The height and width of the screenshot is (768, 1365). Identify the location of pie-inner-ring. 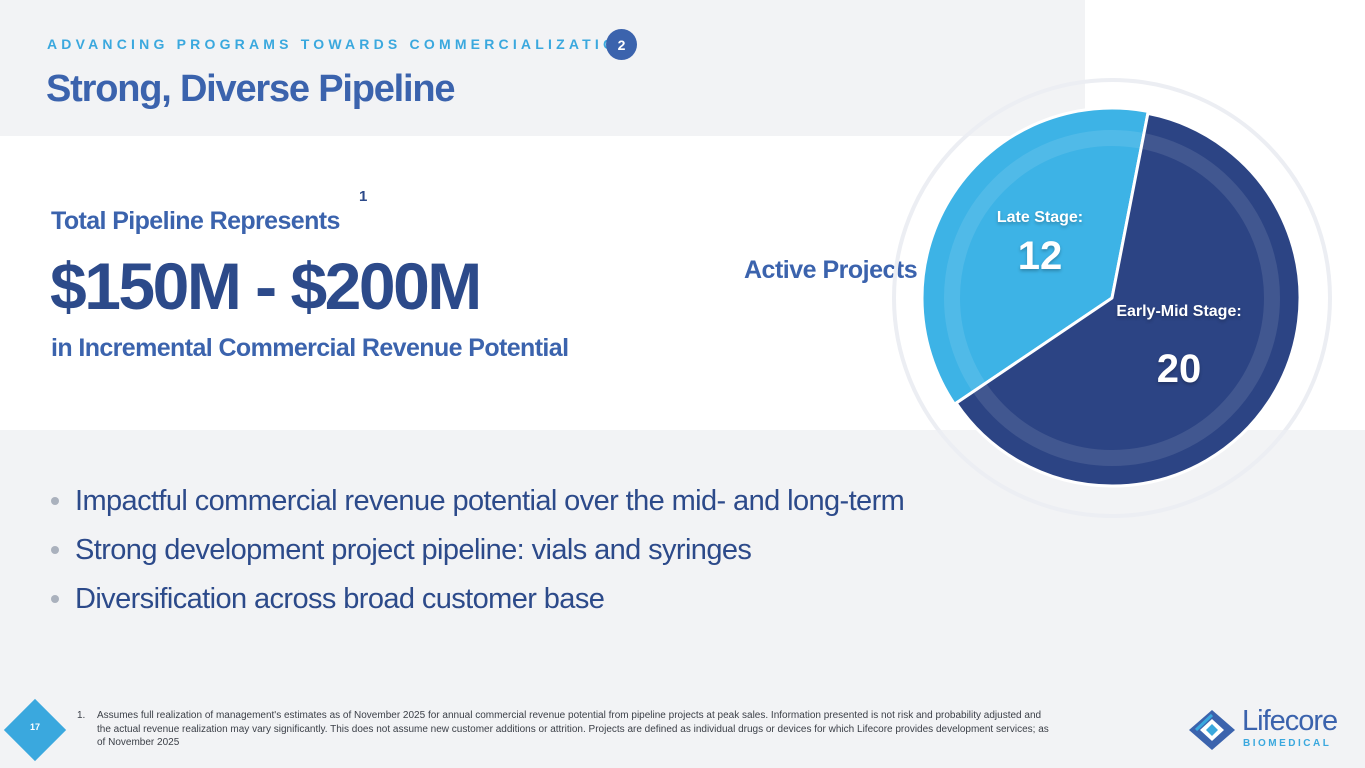
(1112, 298).